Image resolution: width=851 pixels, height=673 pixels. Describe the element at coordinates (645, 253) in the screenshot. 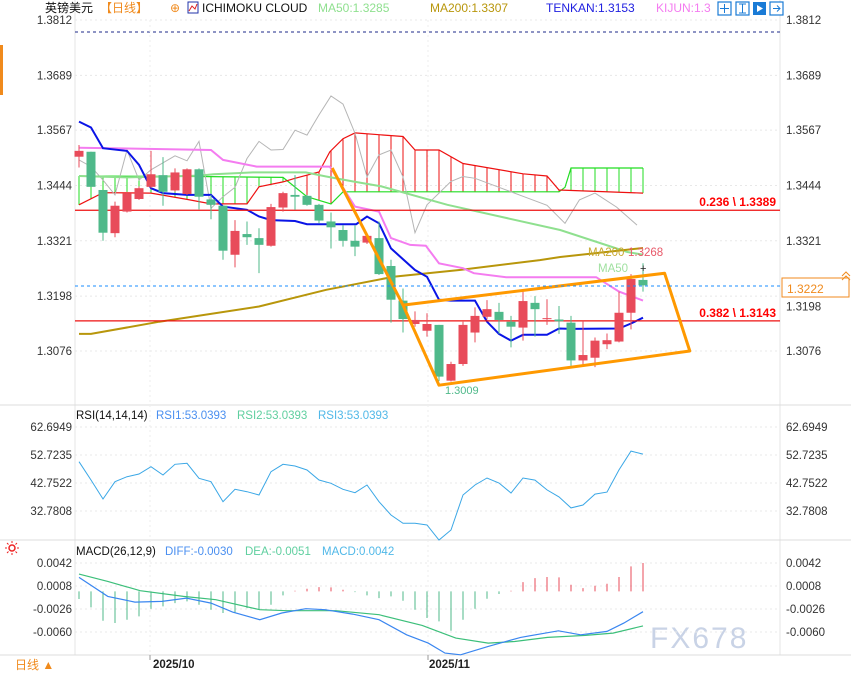

I see `ma200-value-tag: 1.3268` at that location.